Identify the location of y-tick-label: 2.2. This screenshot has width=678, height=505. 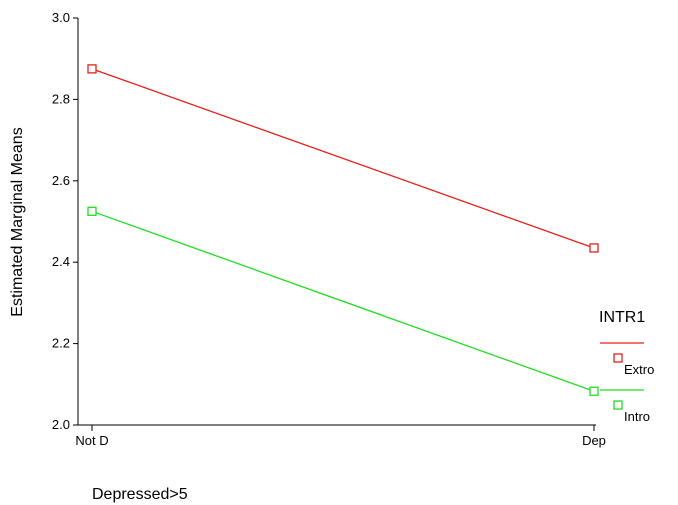
(61, 343).